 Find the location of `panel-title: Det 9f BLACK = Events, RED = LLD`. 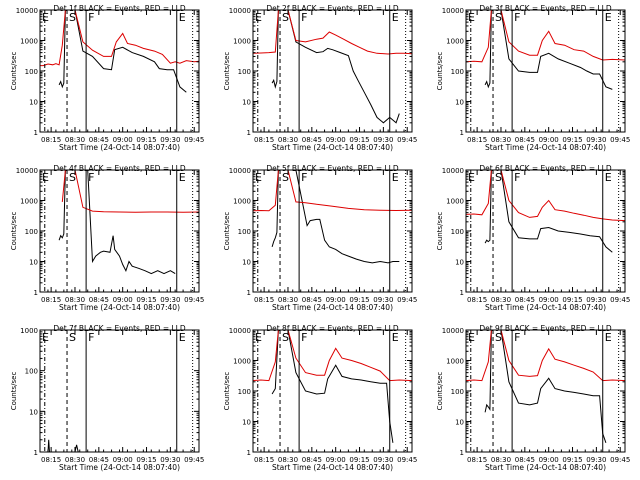

panel-title: Det 9f BLACK = Events, RED = LLD is located at coordinates (545, 328).